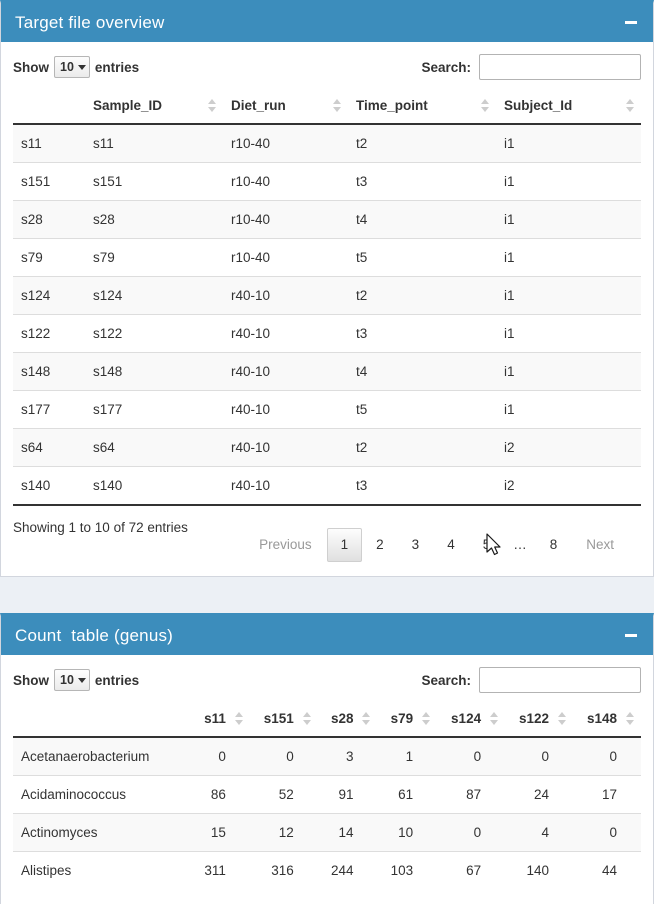 The width and height of the screenshot is (654, 904). I want to click on pagination-page-2: 2, so click(380, 544).